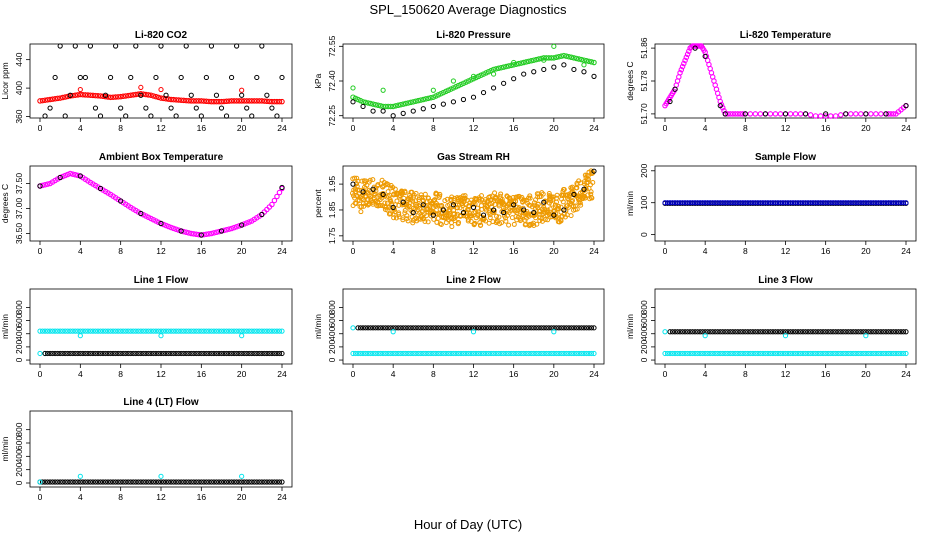 The height and width of the screenshot is (540, 936). Describe the element at coordinates (906, 128) in the screenshot. I see `x-tick-label: 24` at that location.